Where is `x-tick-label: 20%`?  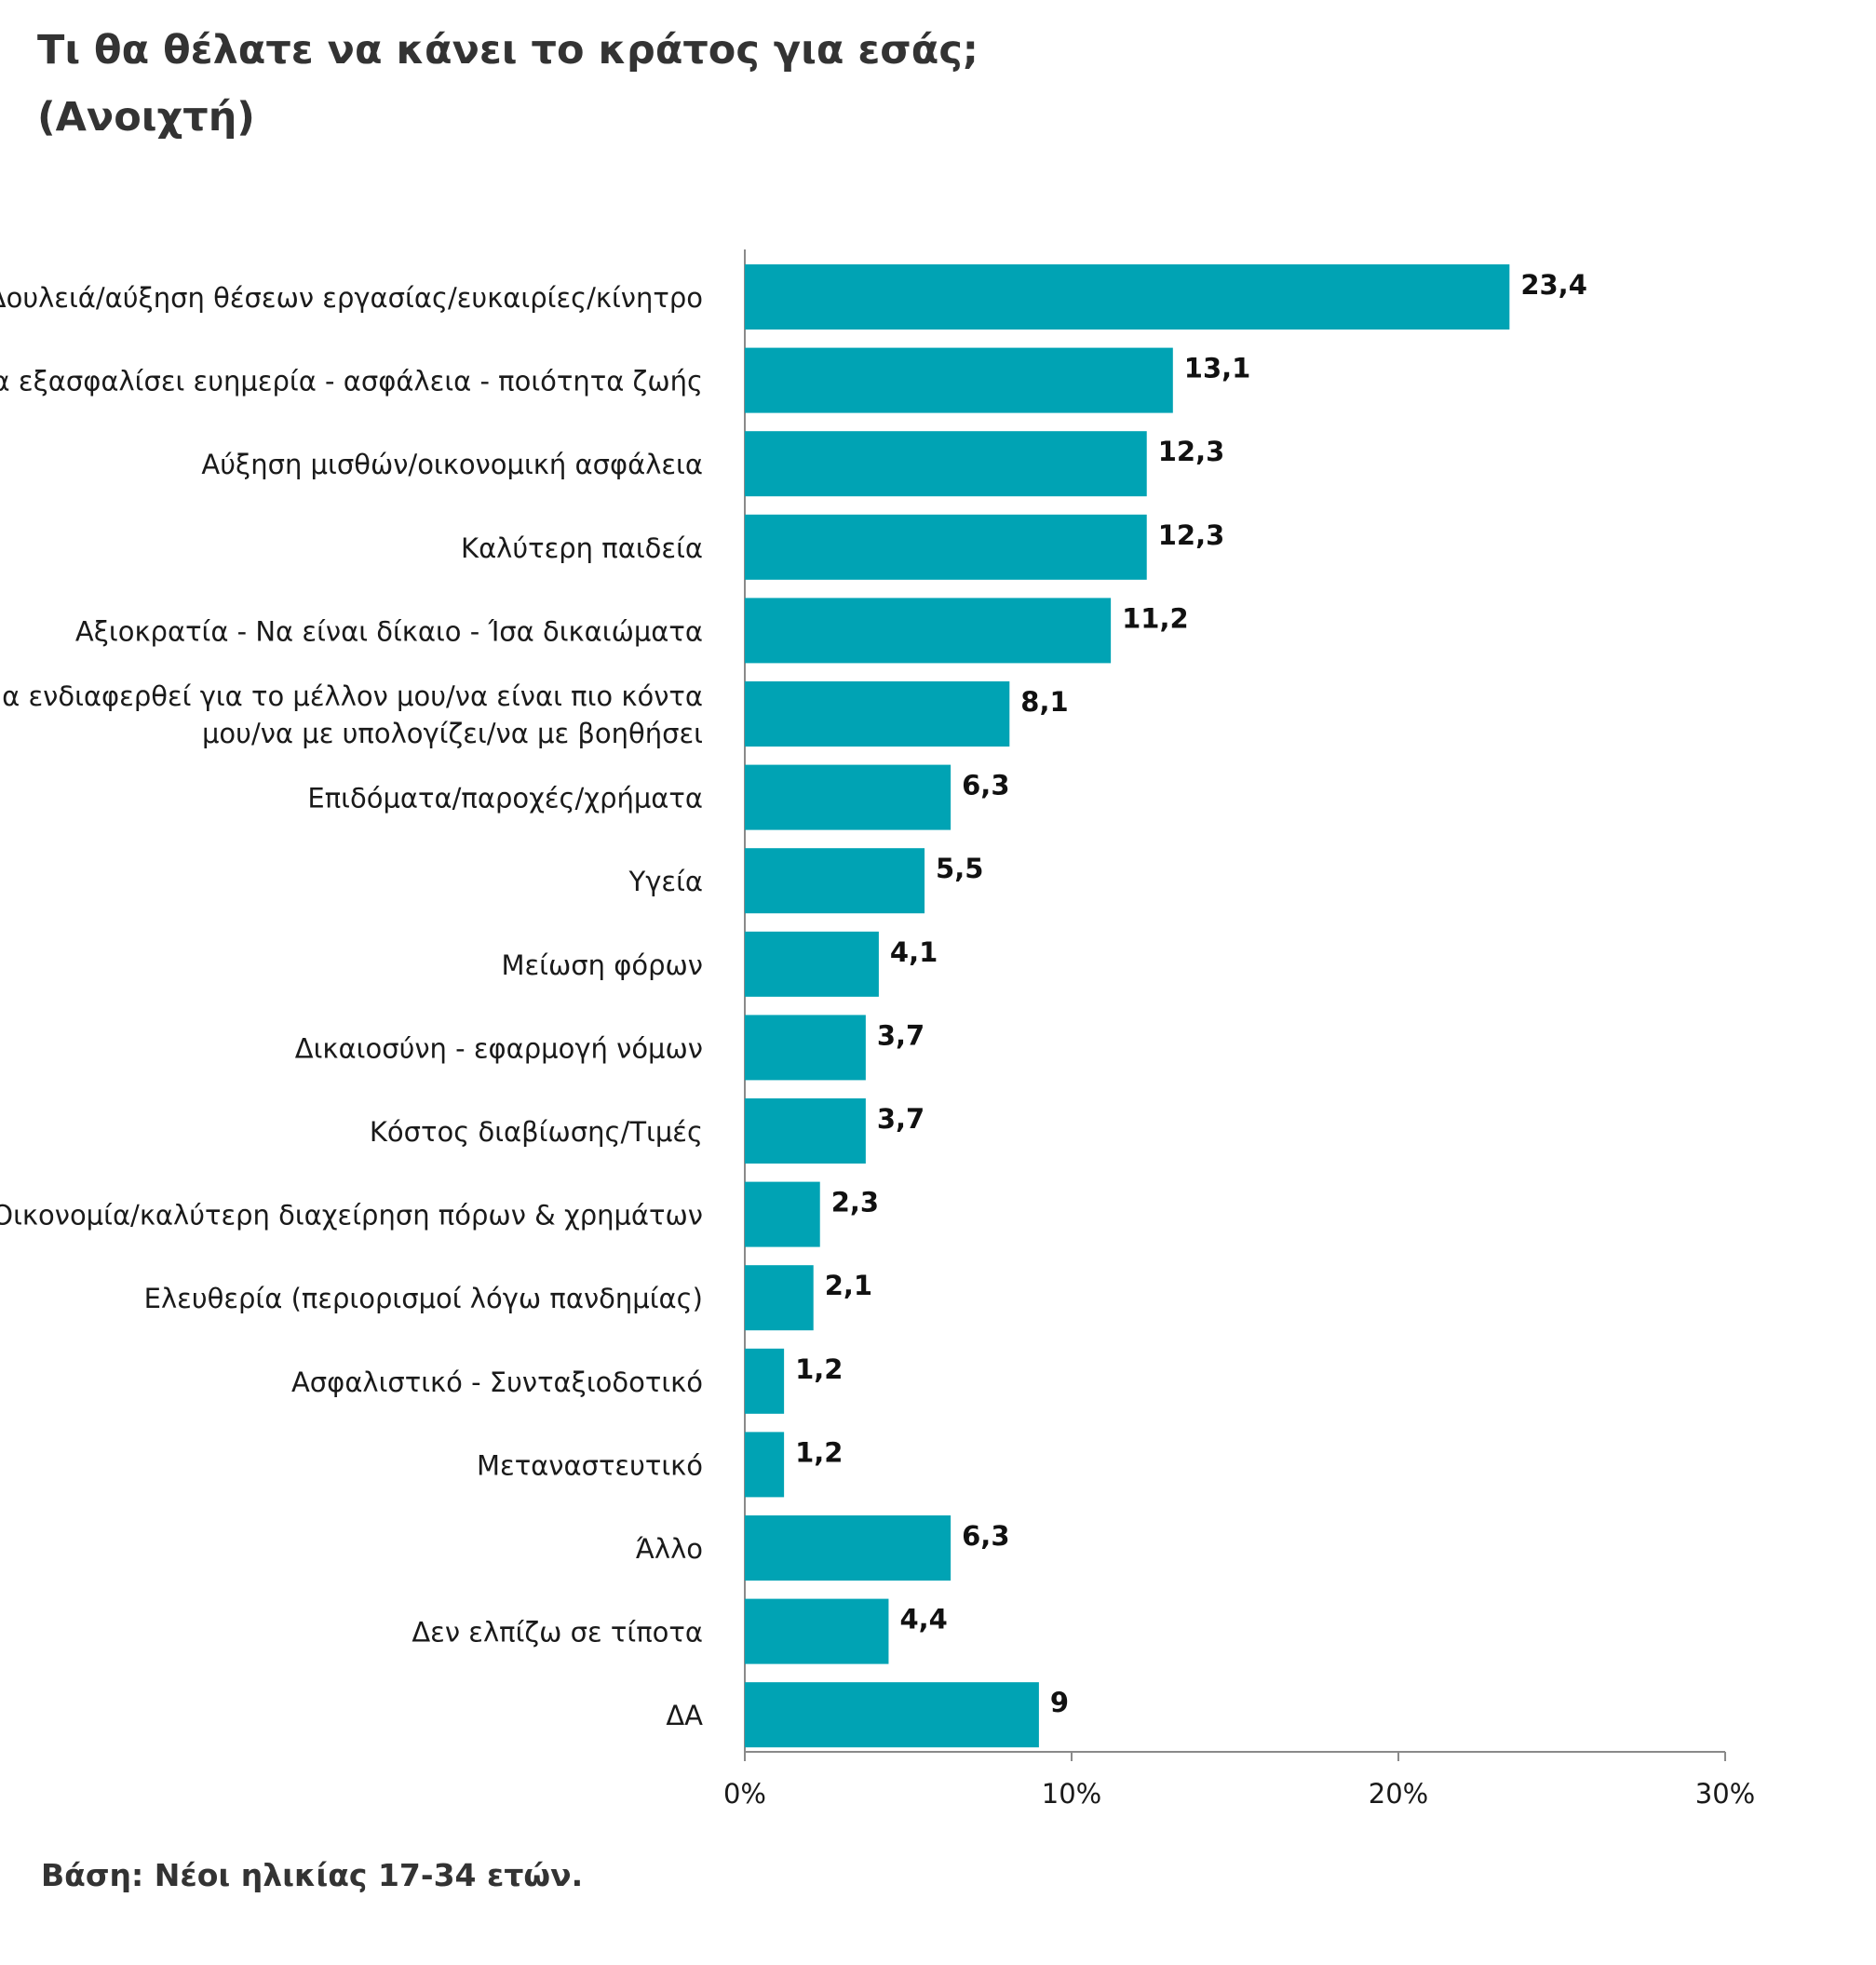
x-tick-label: 20% is located at coordinates (1398, 1794).